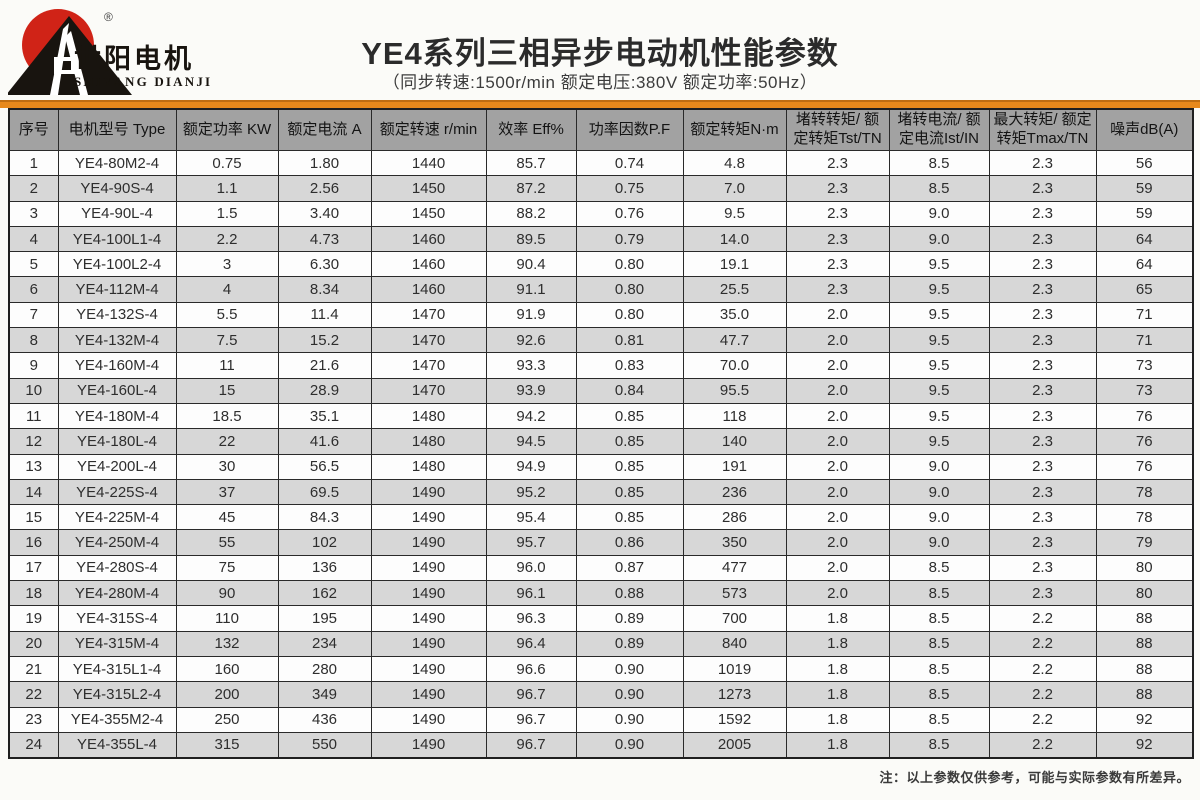 The image size is (1200, 800). Describe the element at coordinates (227, 492) in the screenshot. I see `value-cell: 37` at that location.